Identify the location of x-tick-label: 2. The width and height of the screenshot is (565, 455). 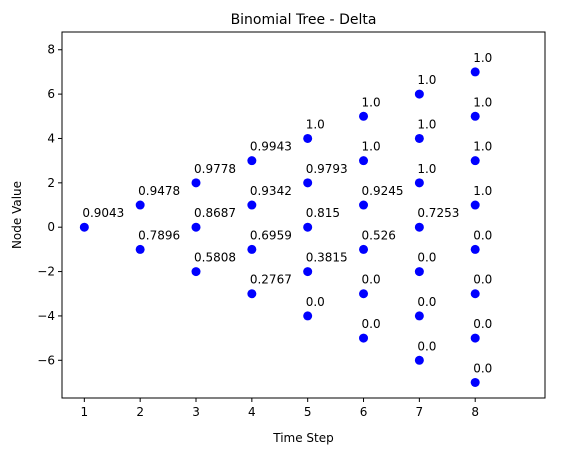
(140, 412).